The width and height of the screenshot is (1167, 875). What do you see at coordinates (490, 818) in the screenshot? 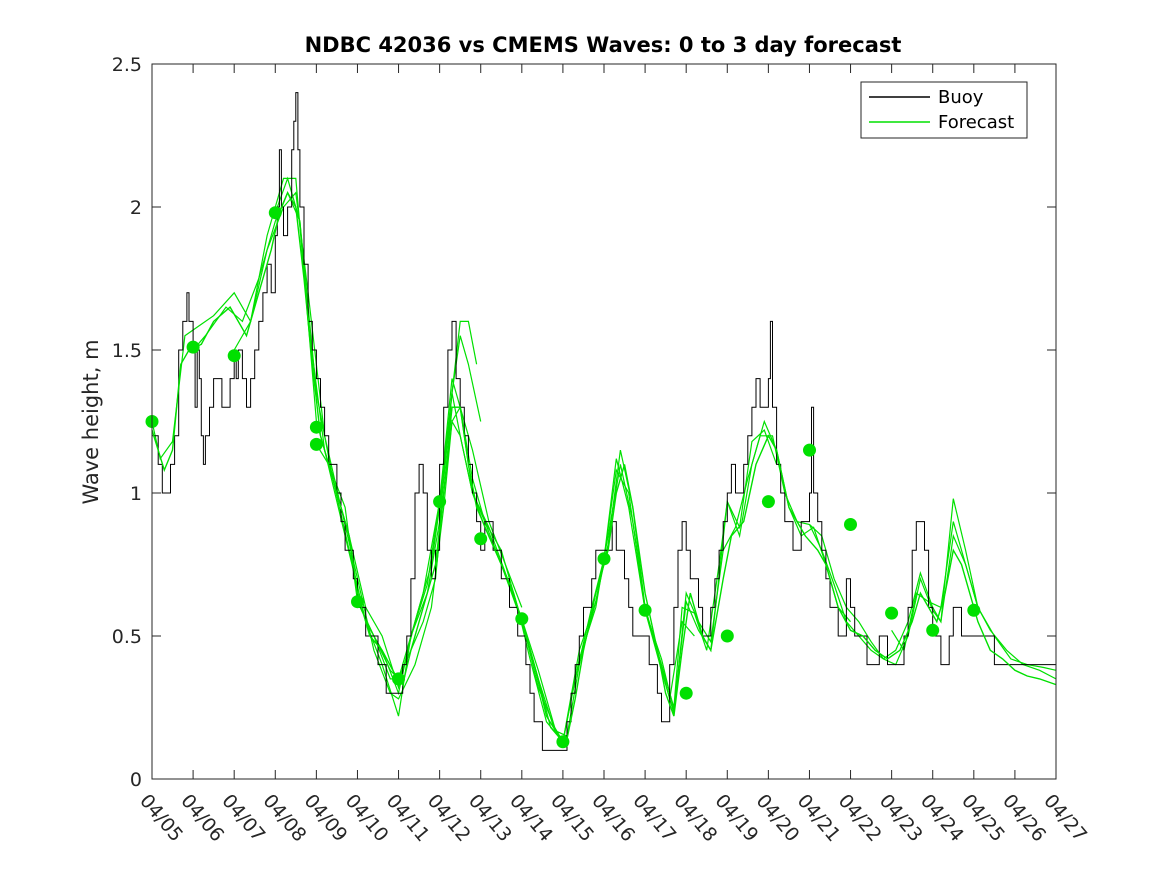
I see `x-tick-label: 04/13` at bounding box center [490, 818].